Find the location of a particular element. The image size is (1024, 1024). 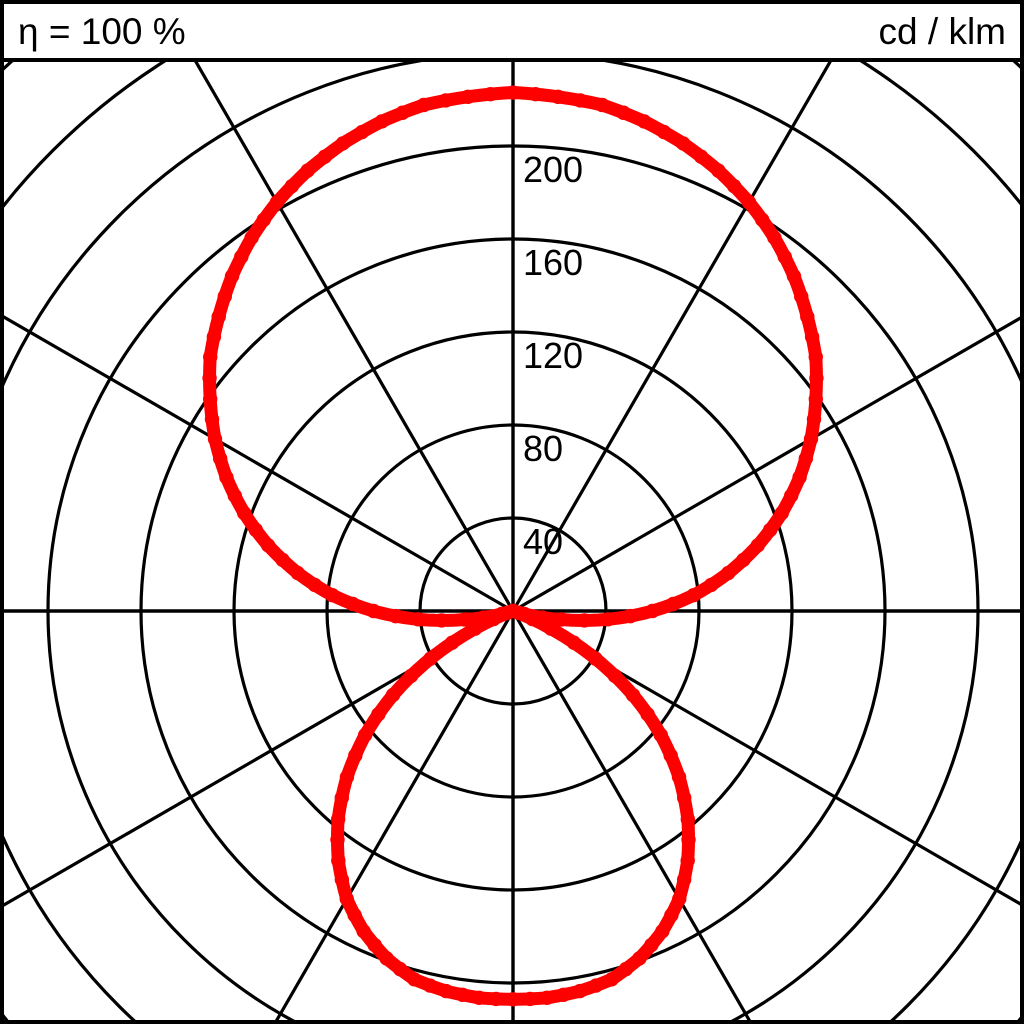

radial-tick-label: 120 is located at coordinates (553, 355).